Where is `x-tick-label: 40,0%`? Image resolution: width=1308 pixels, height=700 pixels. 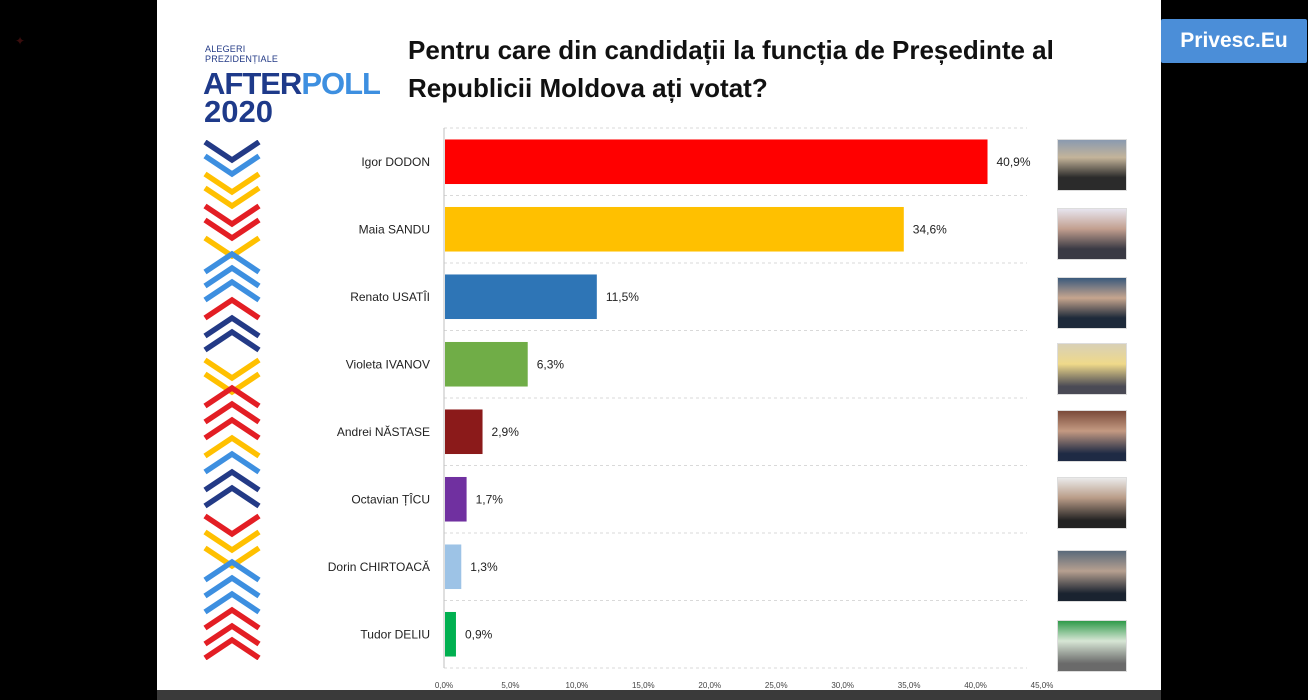 x-tick-label: 40,0% is located at coordinates (975, 685).